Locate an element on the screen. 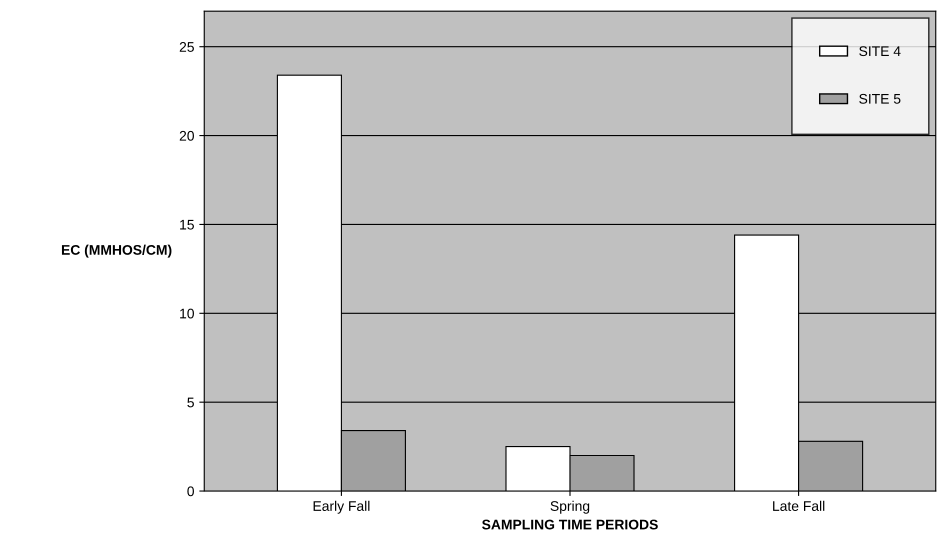 Image resolution: width=950 pixels, height=558 pixels. y-tick-label: 20 is located at coordinates (187, 135).